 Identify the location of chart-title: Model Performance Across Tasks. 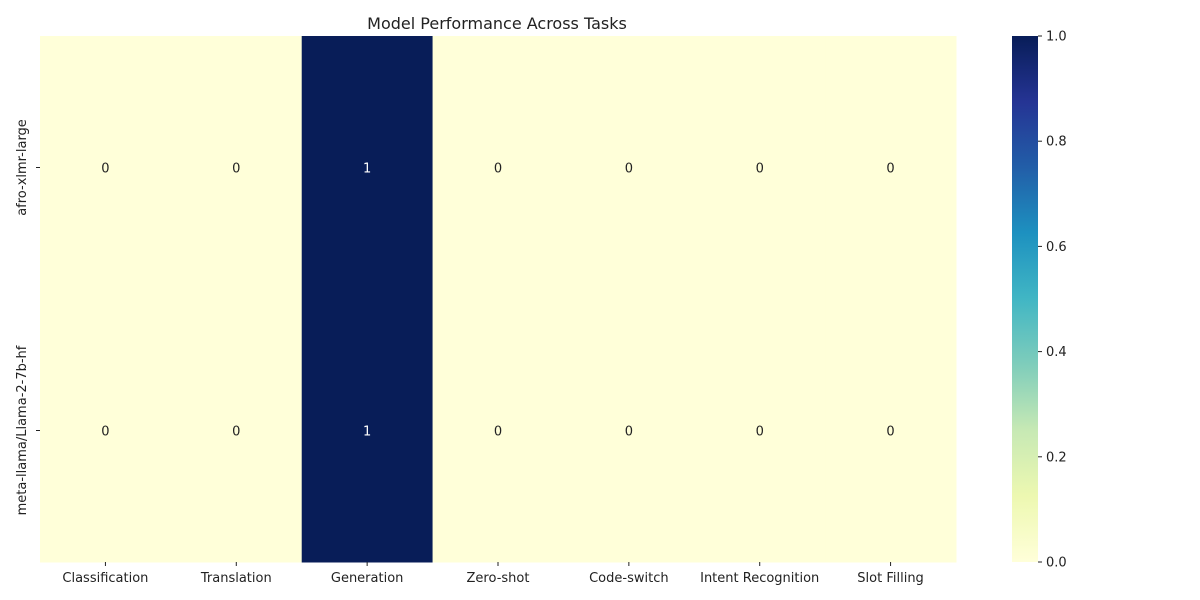
(497, 23).